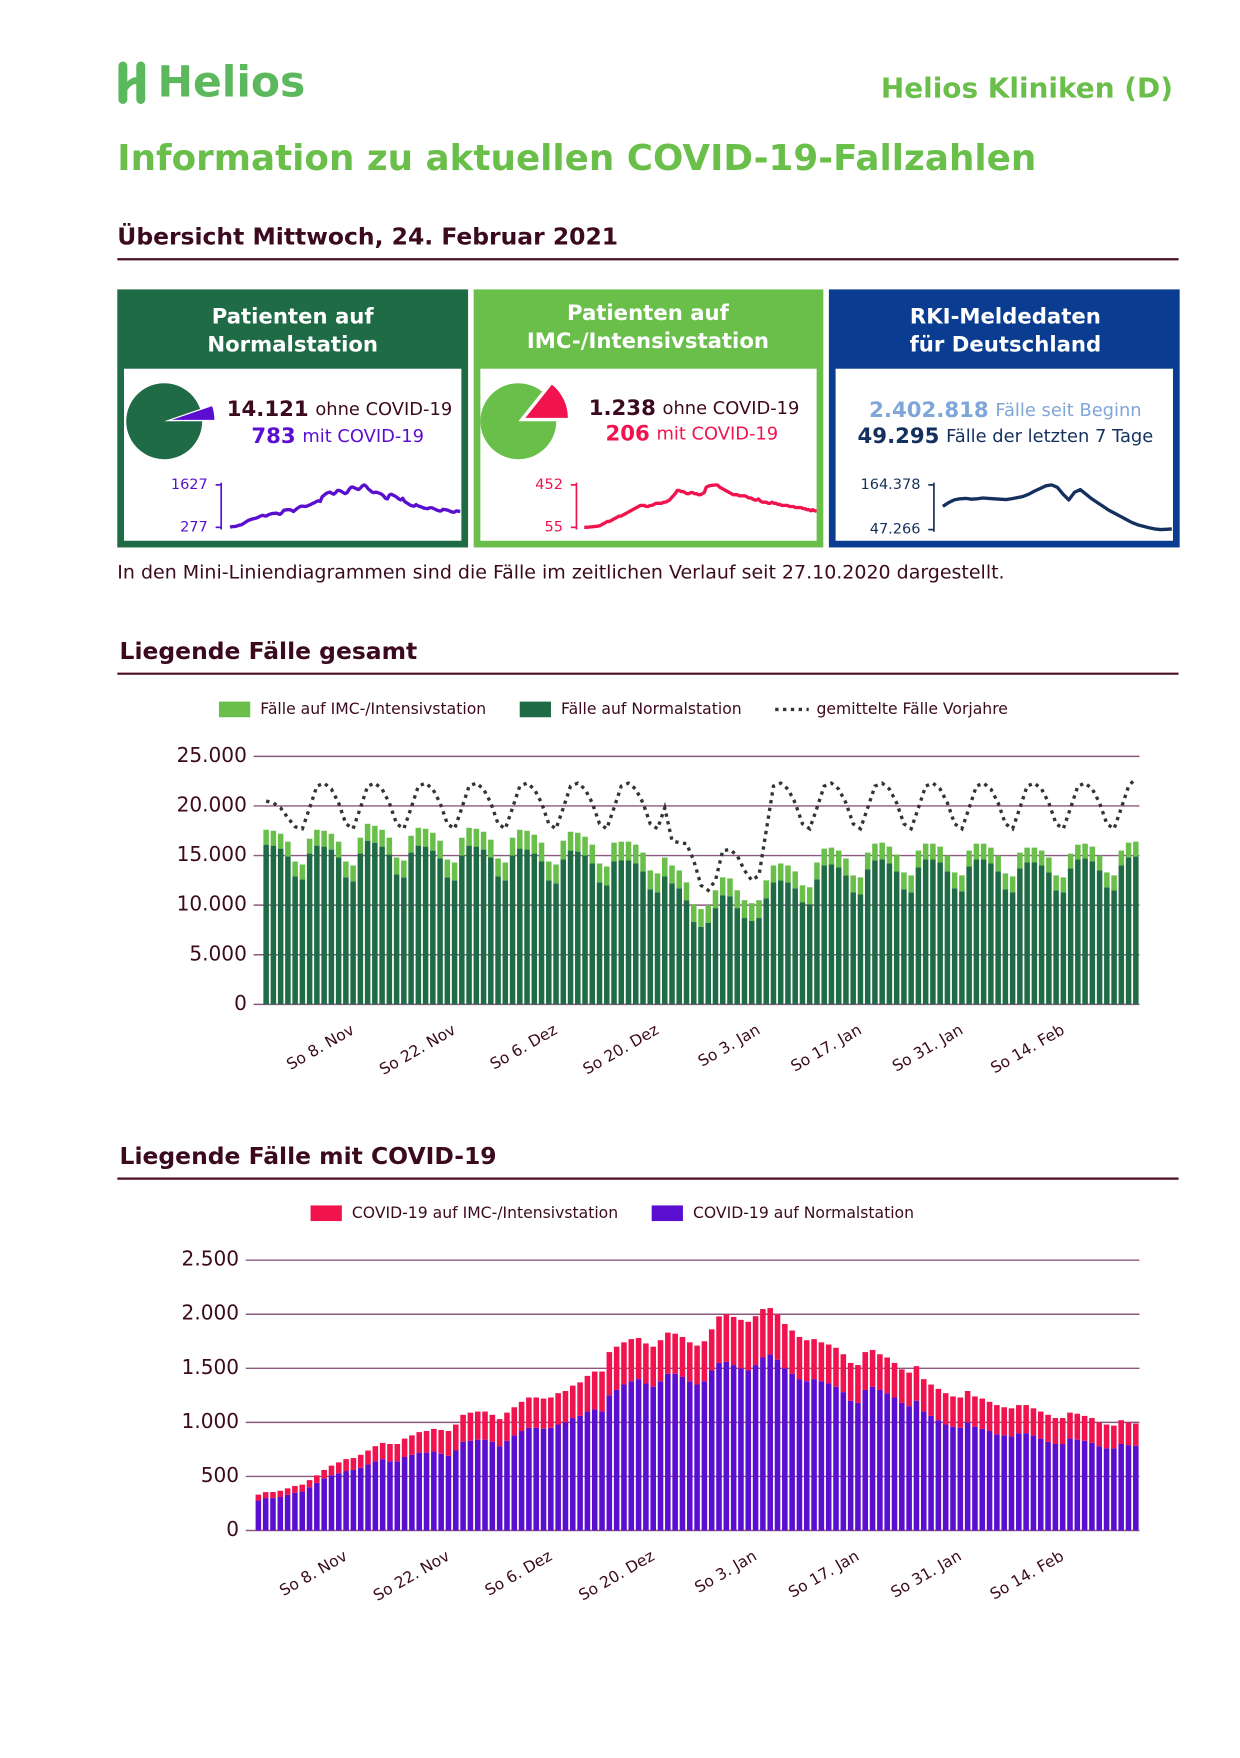 The image size is (1240, 1758). Describe the element at coordinates (363, 436) in the screenshot. I see `label: mit COVID-19` at that location.